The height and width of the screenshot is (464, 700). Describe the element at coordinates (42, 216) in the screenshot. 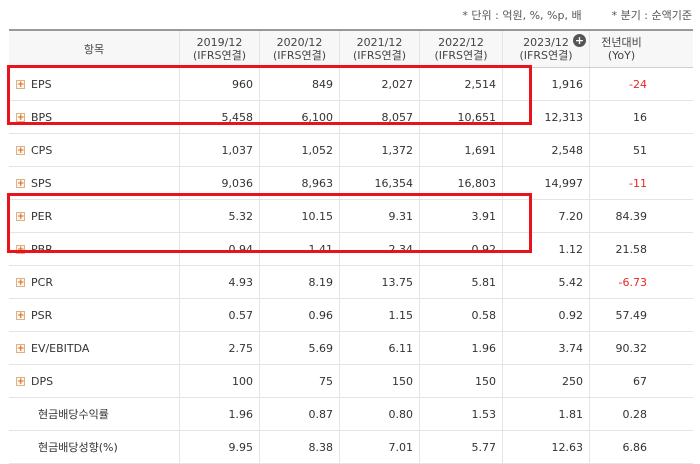

I see `row-label-text: PER` at that location.